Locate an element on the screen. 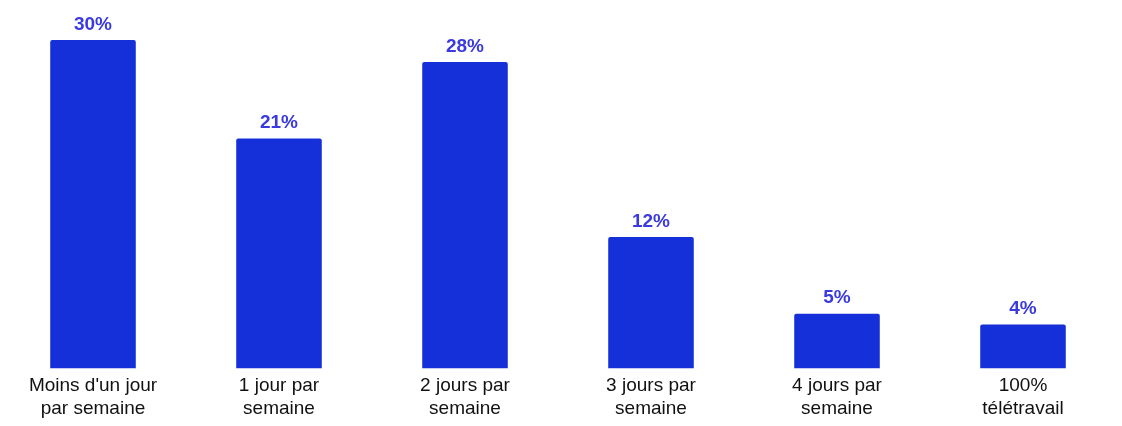 Image resolution: width=1122 pixels, height=426 pixels. data-label: 5% is located at coordinates (837, 297).